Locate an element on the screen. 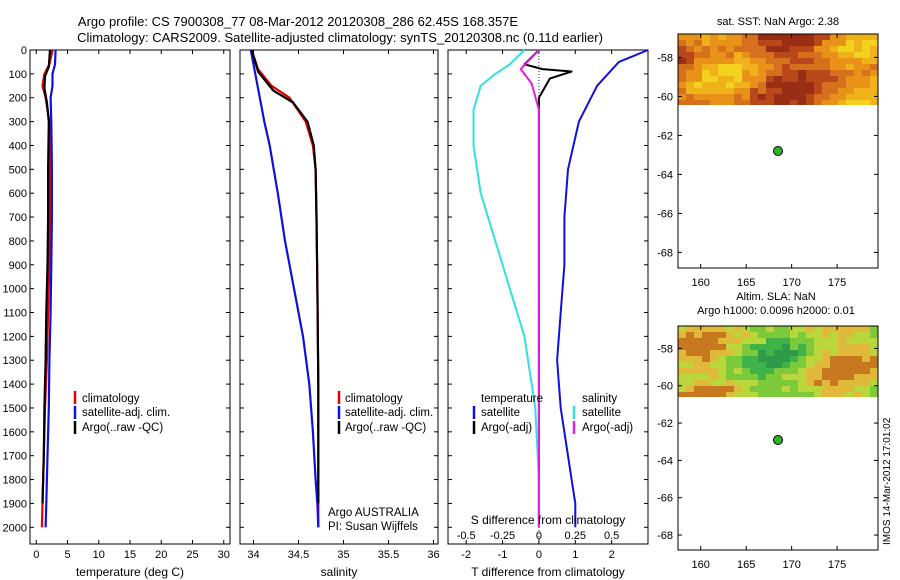  x-tick-label: 35.5 is located at coordinates (388, 555).